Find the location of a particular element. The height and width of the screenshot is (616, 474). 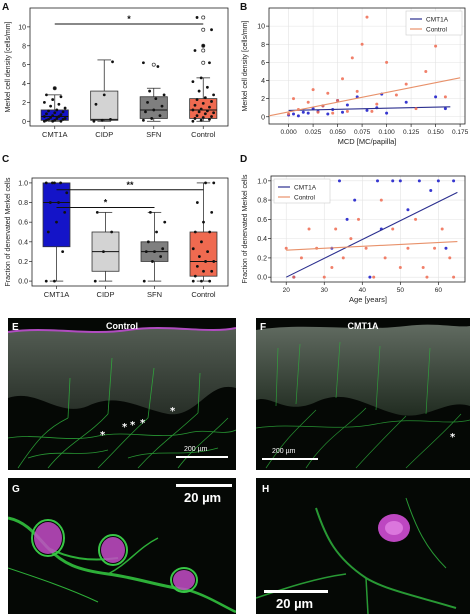

micrograph-e-title: Control is located at coordinates (122, 326).